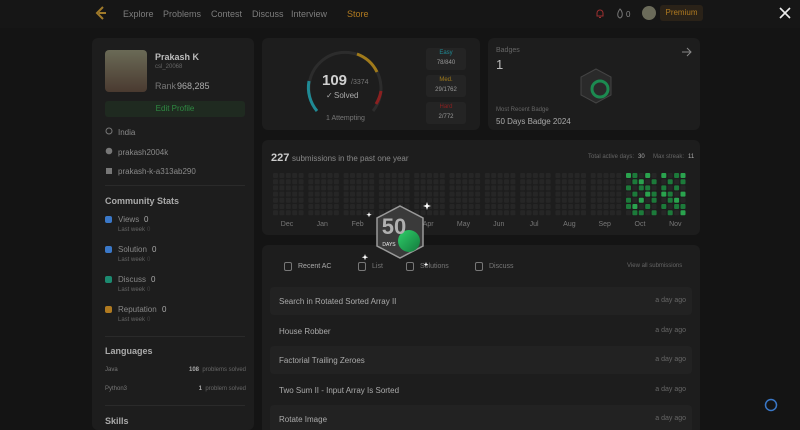 This screenshot has width=800, height=430. What do you see at coordinates (305, 331) in the screenshot?
I see `problem-title: House Robber` at bounding box center [305, 331].